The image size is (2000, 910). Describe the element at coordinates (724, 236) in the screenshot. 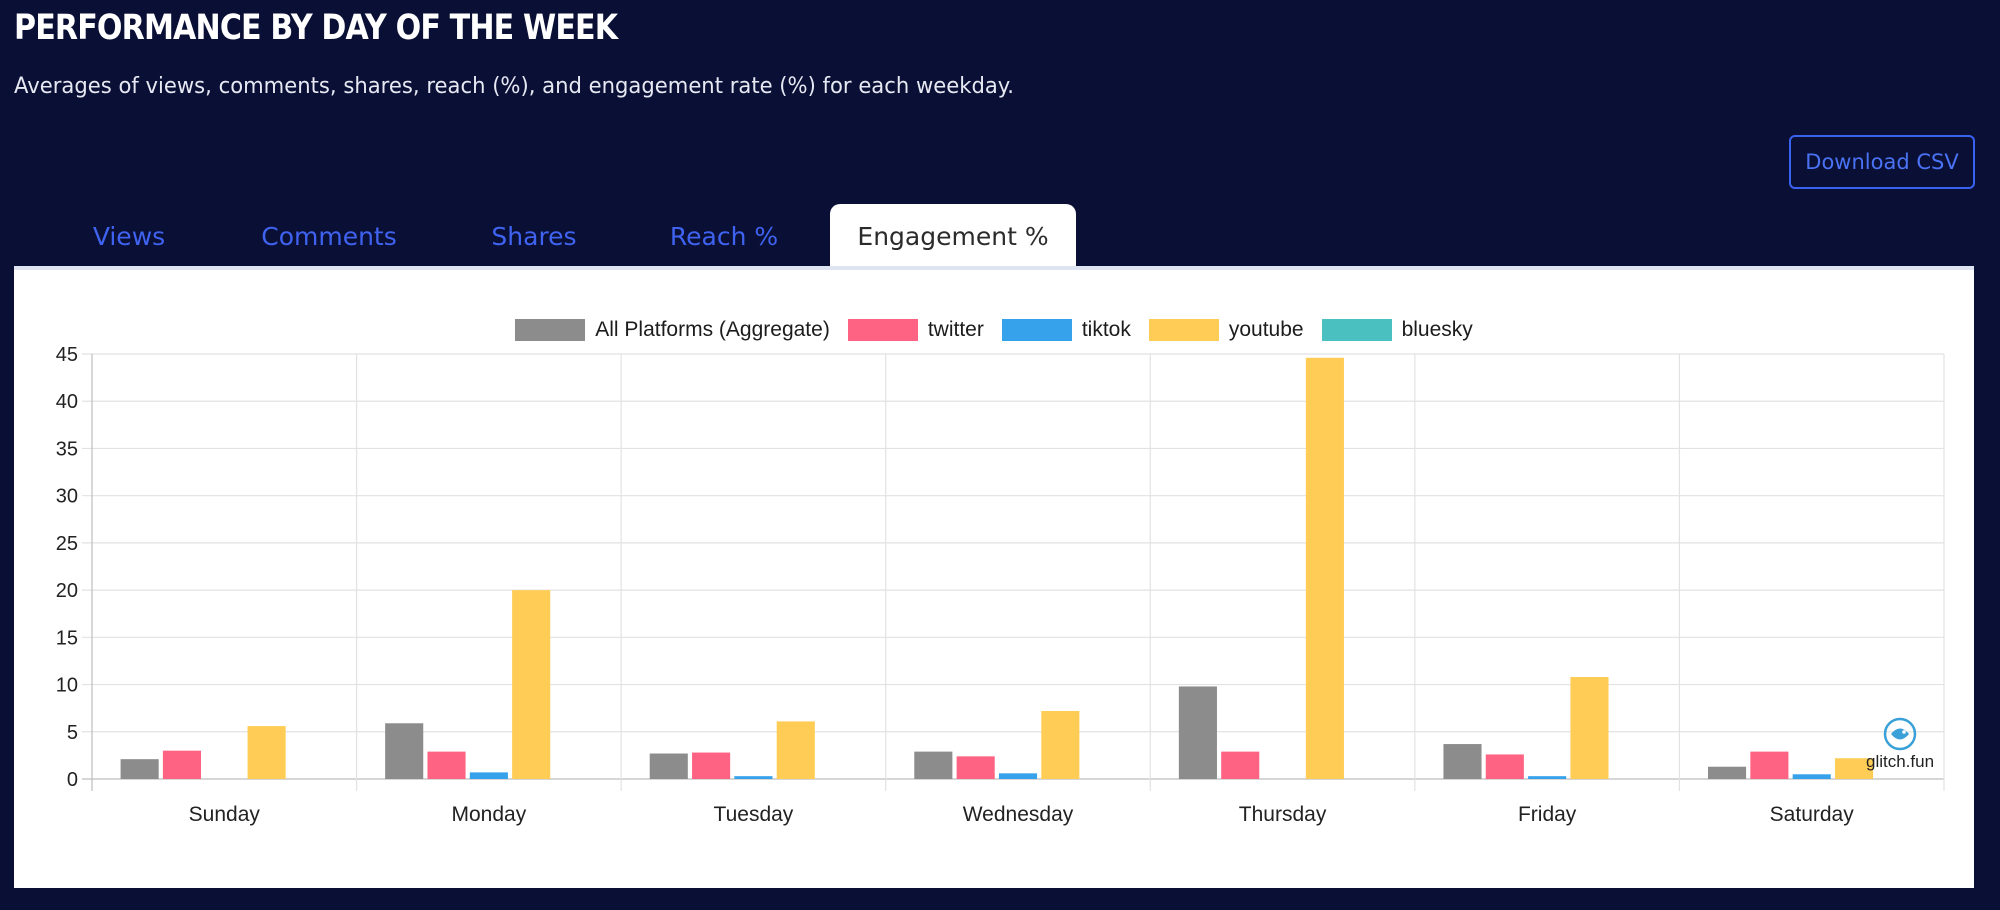

I see `tab-reach: Reach %` at that location.